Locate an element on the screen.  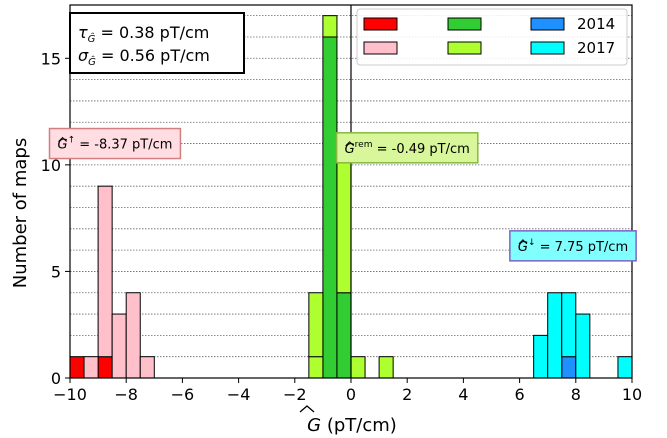
x-tick-label: 0 is located at coordinates (351, 394).